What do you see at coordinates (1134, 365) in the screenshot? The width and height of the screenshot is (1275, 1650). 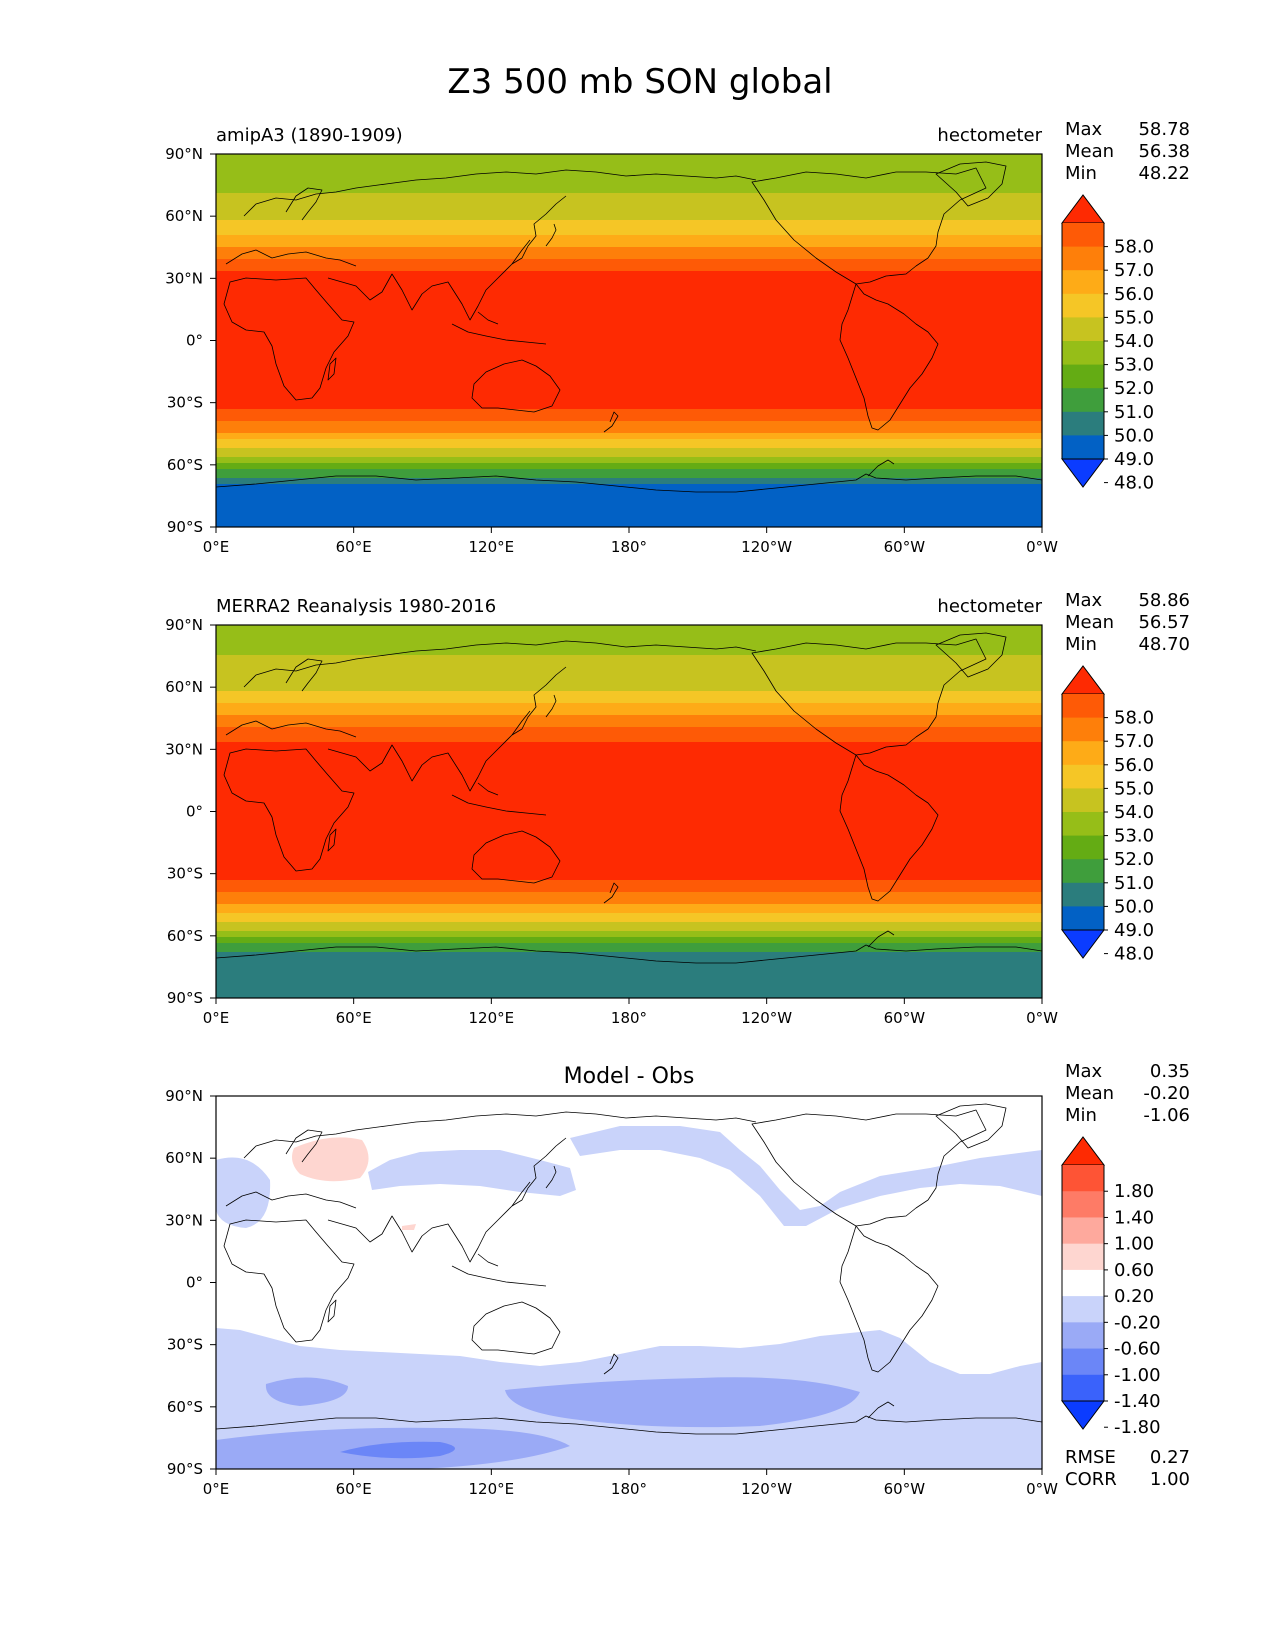 I see `colorbar-tick-label: 53.0` at bounding box center [1134, 365].